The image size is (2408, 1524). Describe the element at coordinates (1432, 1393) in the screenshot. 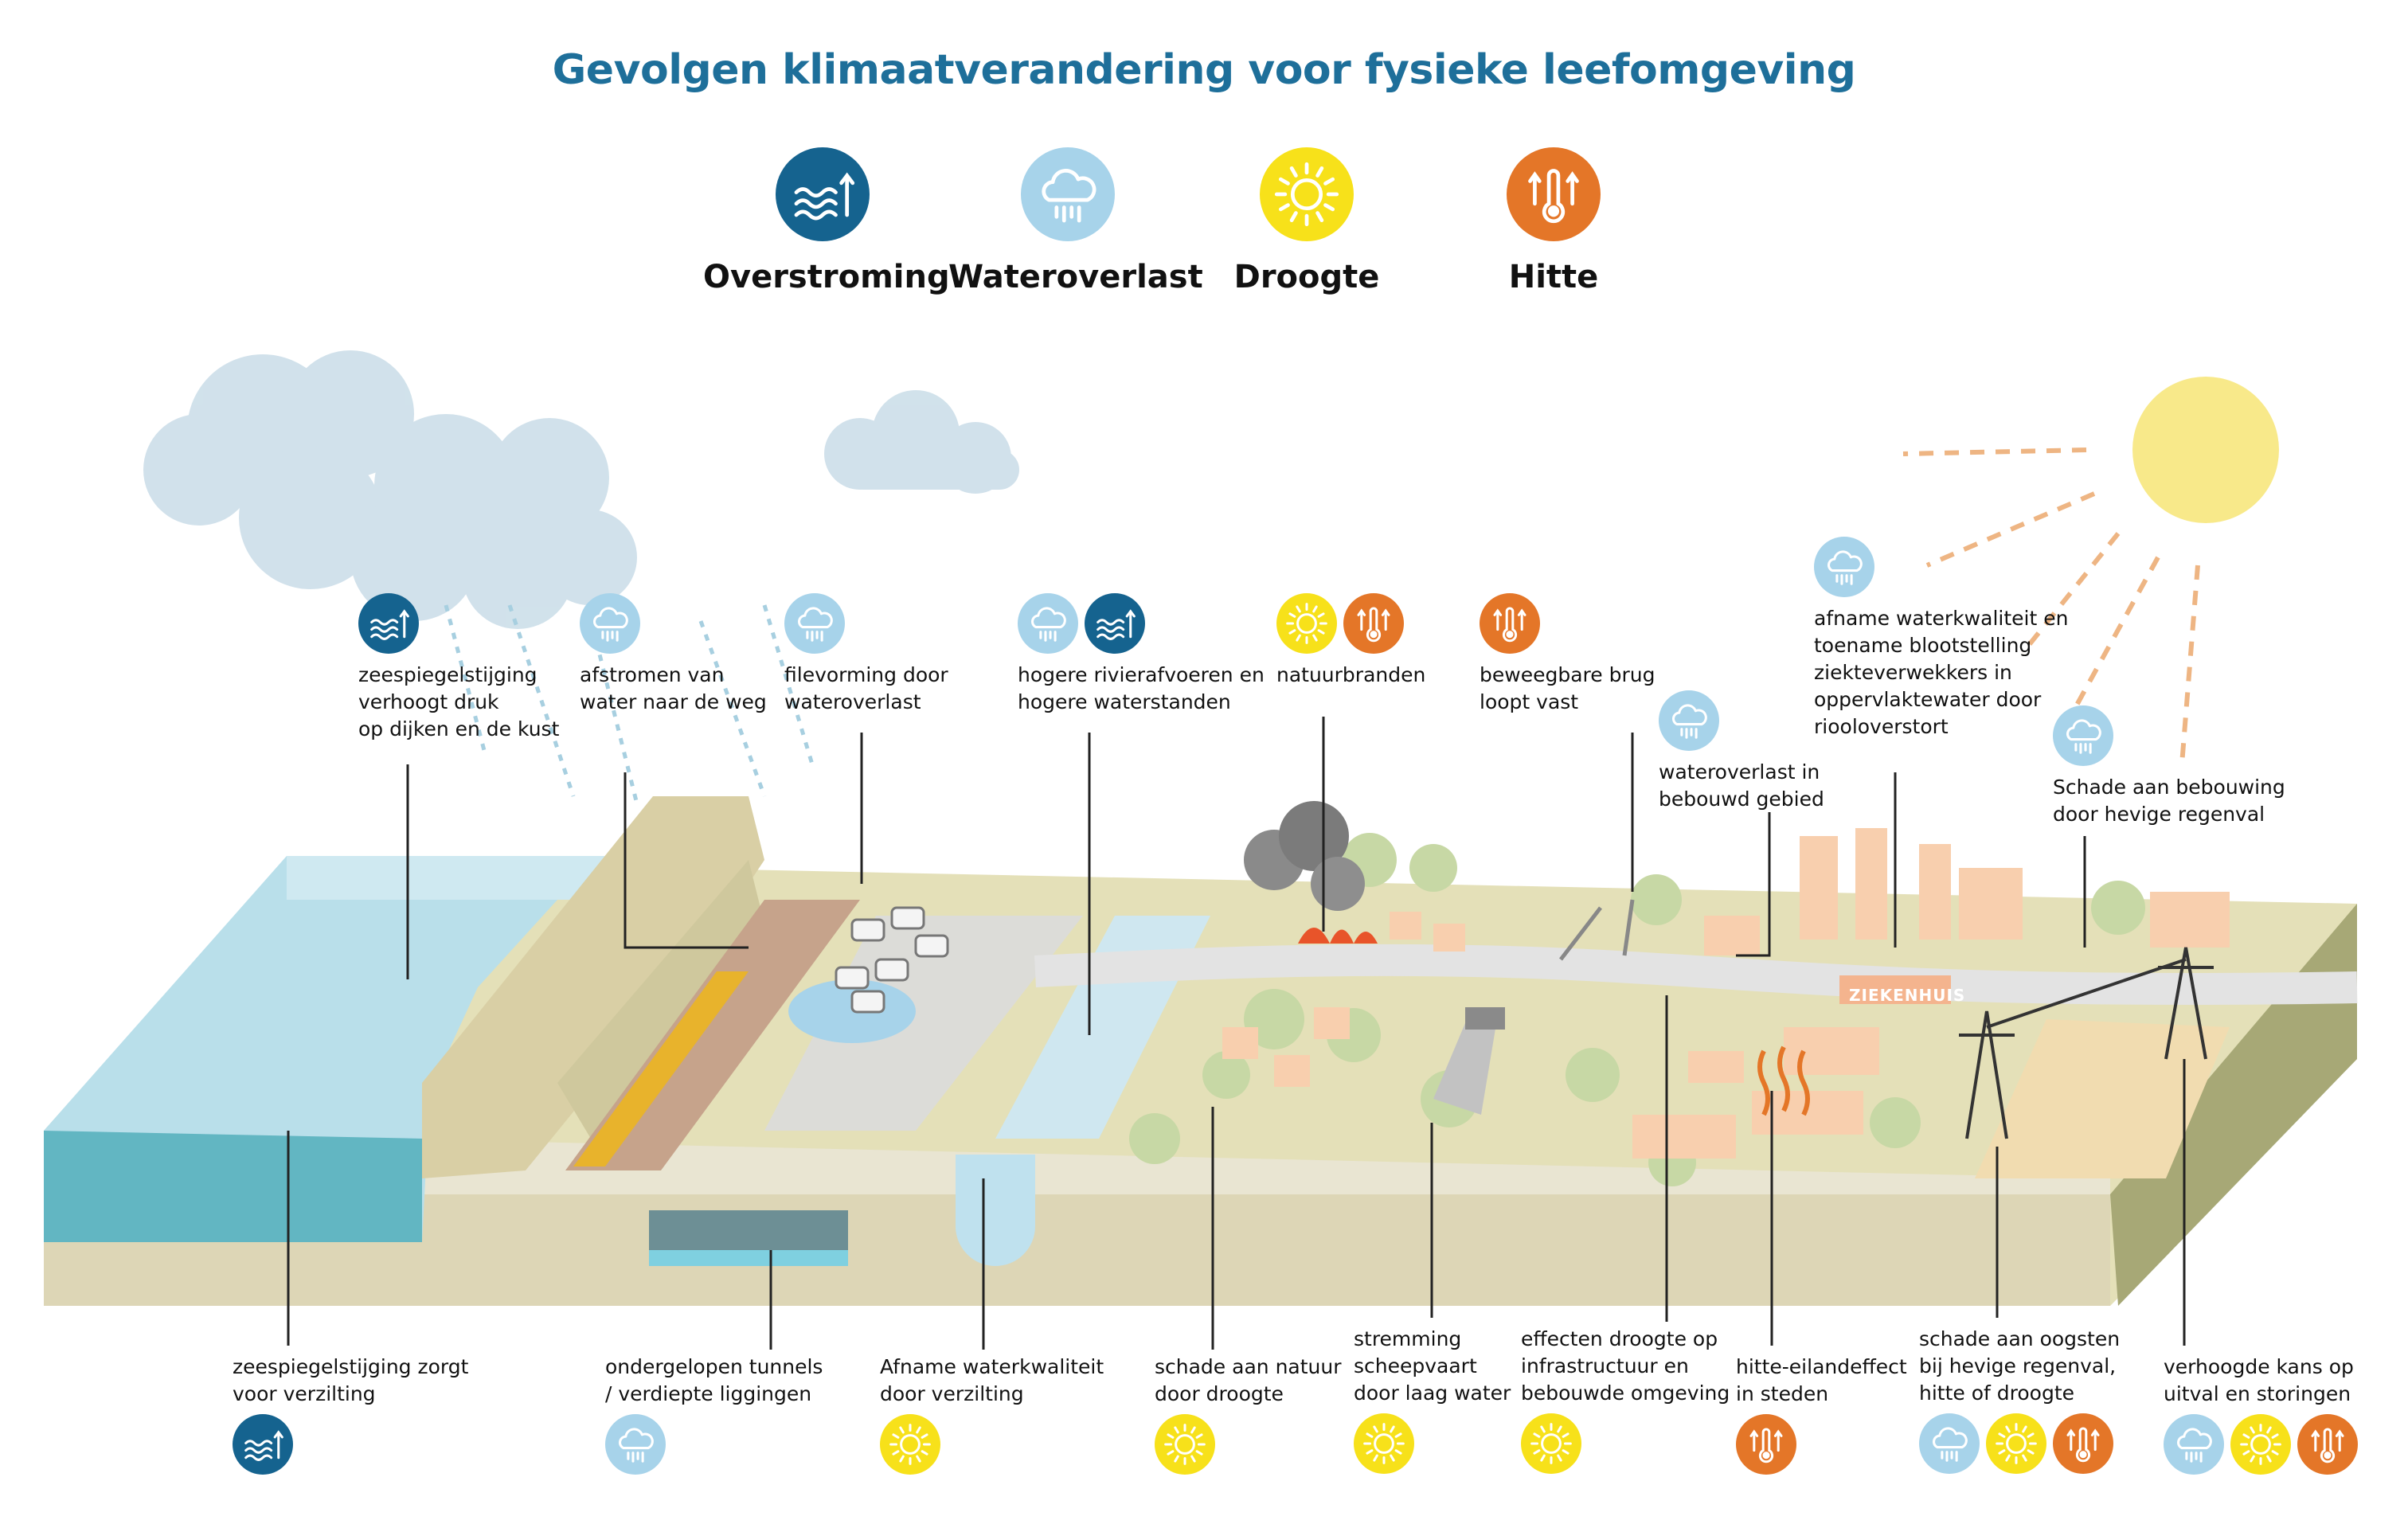

I see `annotation-line: door laag water` at that location.